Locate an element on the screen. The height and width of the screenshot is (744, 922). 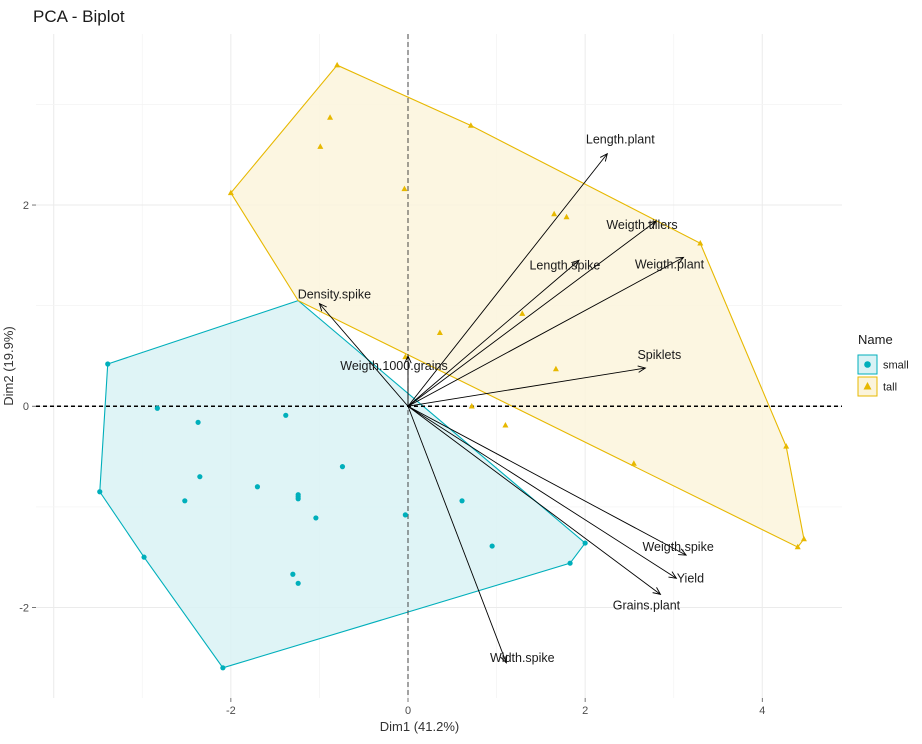
arrow-Weigth.tillers is located at coordinates (532, 313).